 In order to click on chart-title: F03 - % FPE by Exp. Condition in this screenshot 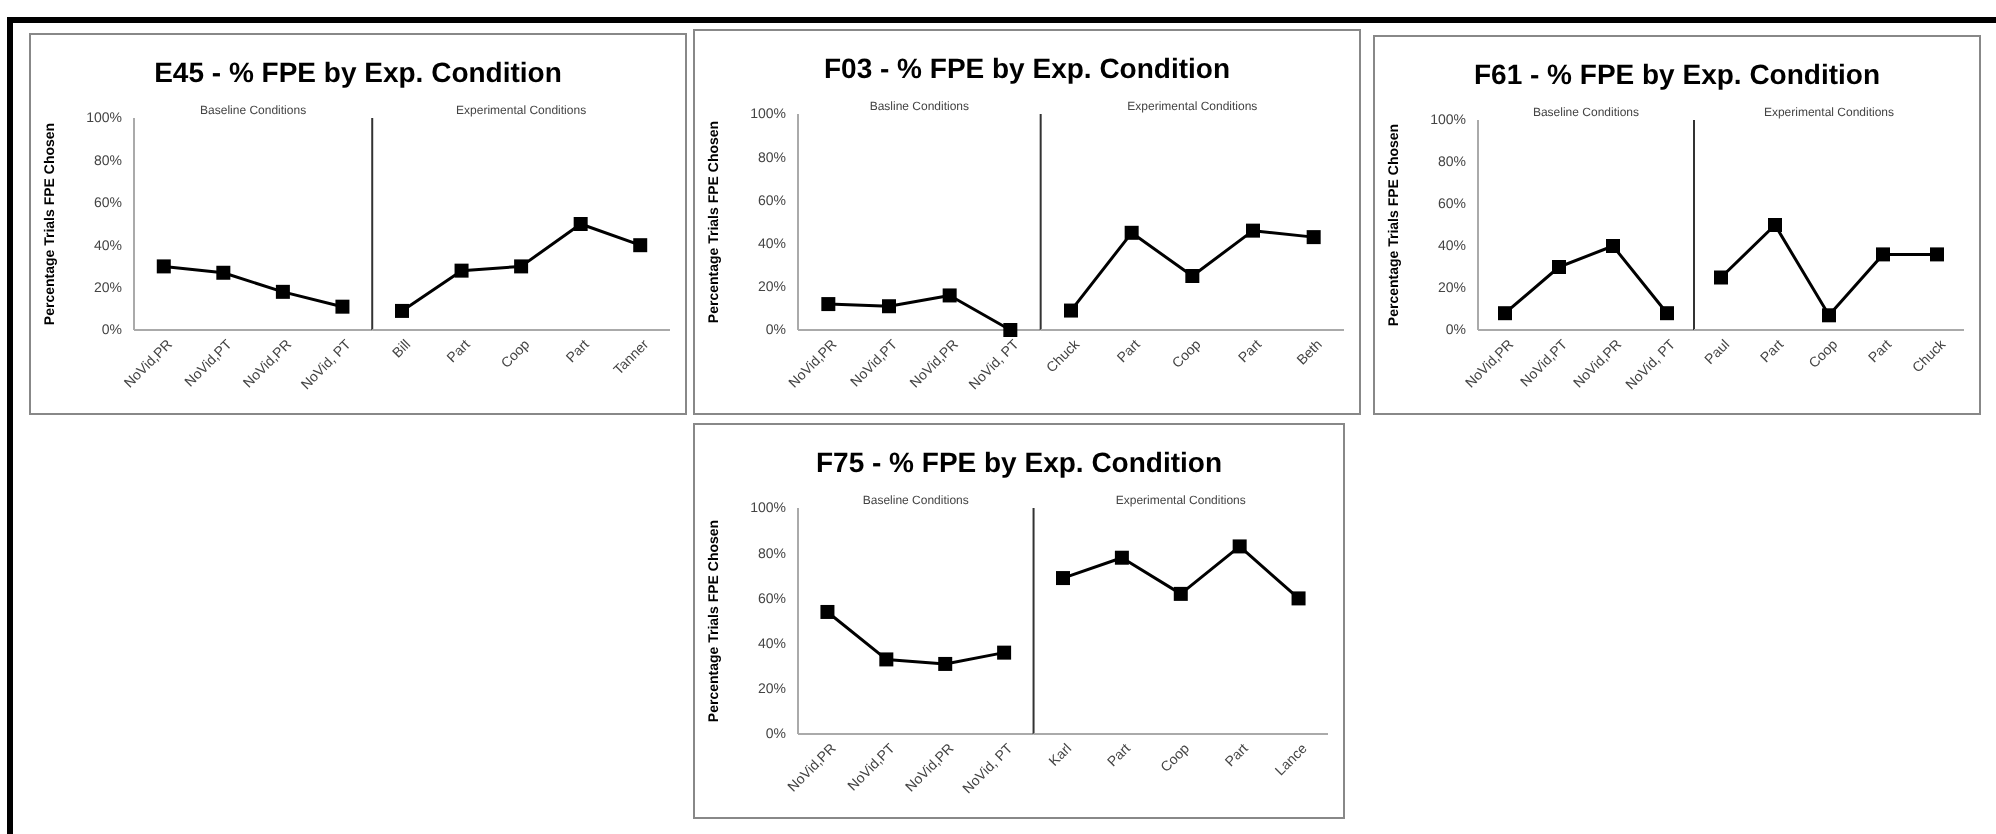, I will do `click(1027, 68)`.